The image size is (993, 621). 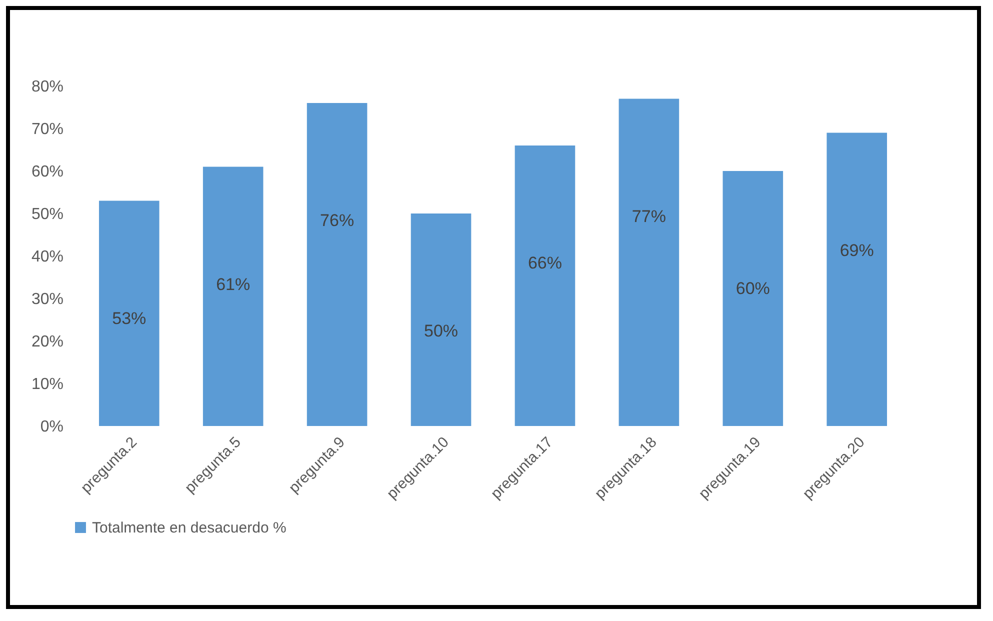 What do you see at coordinates (47, 214) in the screenshot?
I see `y-tick-label: 50%` at bounding box center [47, 214].